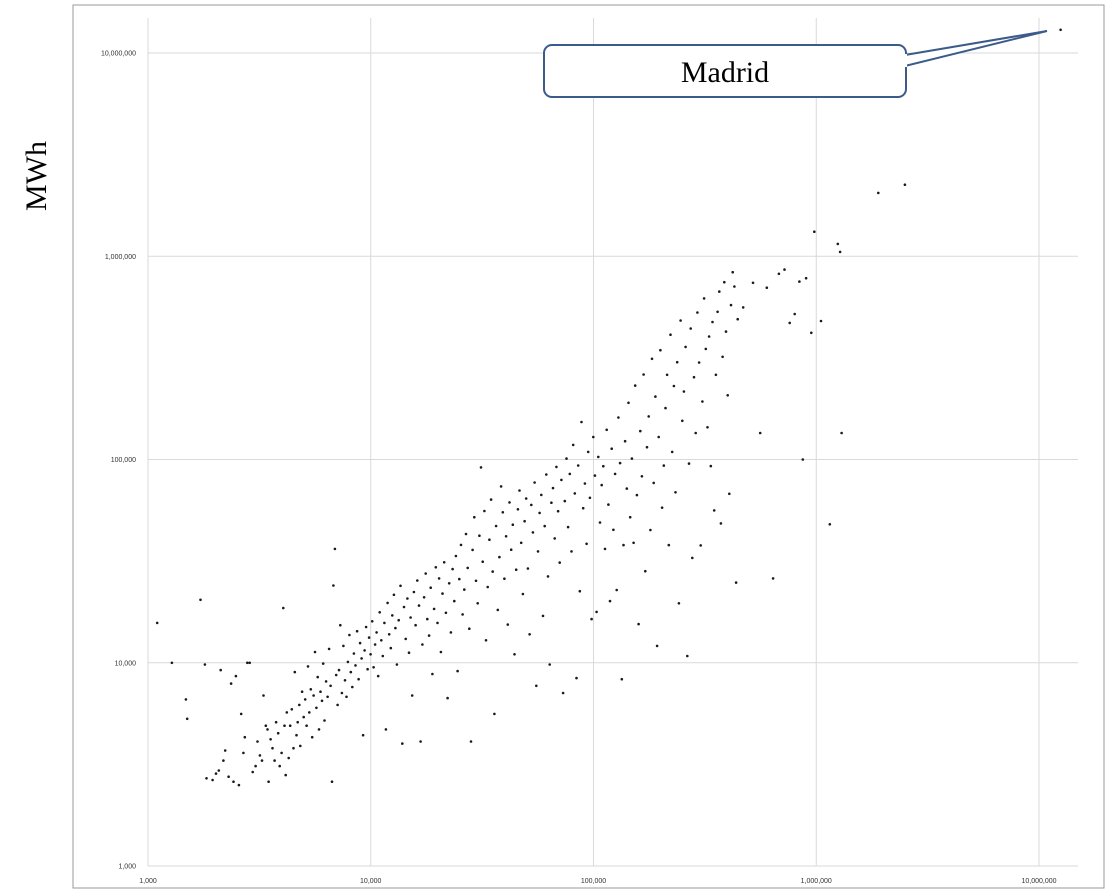 This screenshot has width=1108, height=896. Describe the element at coordinates (1038, 881) in the screenshot. I see `x-tick-label: 10,000,000` at that location.